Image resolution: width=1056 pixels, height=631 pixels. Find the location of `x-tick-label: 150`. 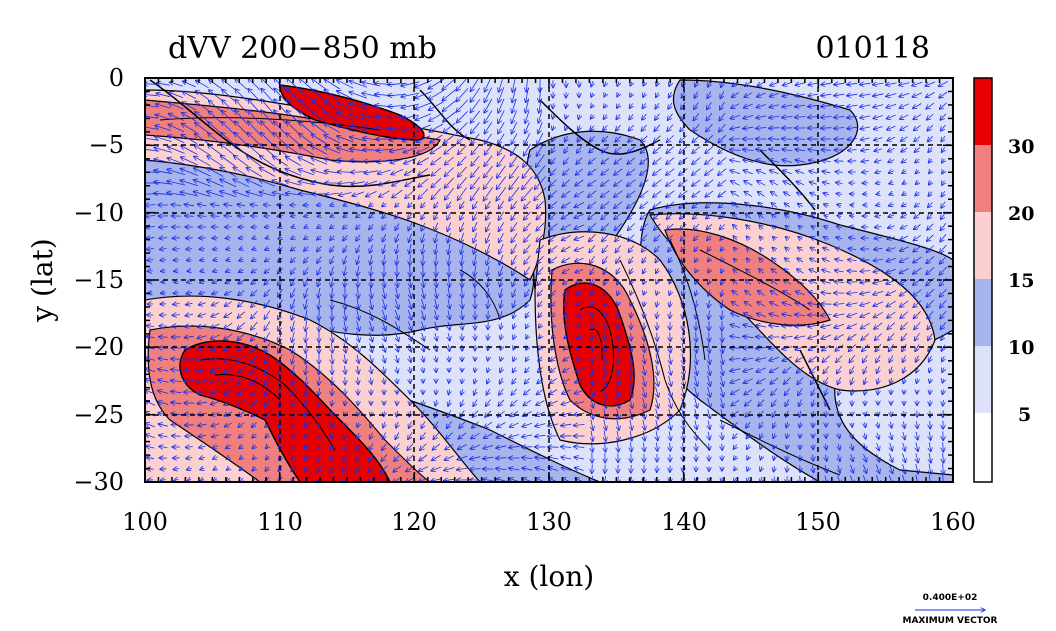

x-tick-label: 150 is located at coordinates (818, 522).